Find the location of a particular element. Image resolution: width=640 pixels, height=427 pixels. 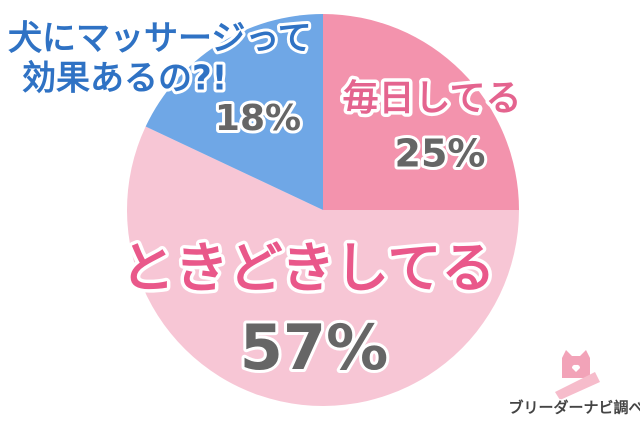

value-label: 57% is located at coordinates (314, 347).